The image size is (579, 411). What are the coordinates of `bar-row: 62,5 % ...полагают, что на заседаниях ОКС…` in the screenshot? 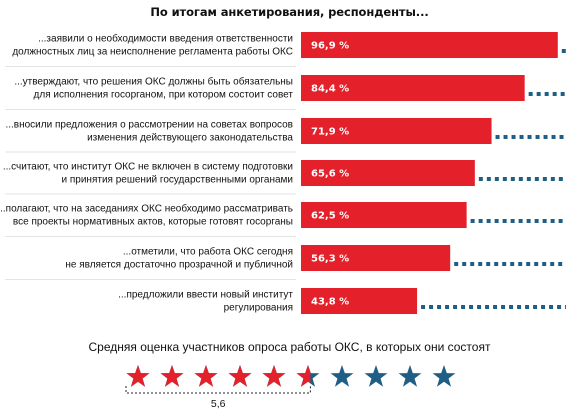 It's located at (283, 215).